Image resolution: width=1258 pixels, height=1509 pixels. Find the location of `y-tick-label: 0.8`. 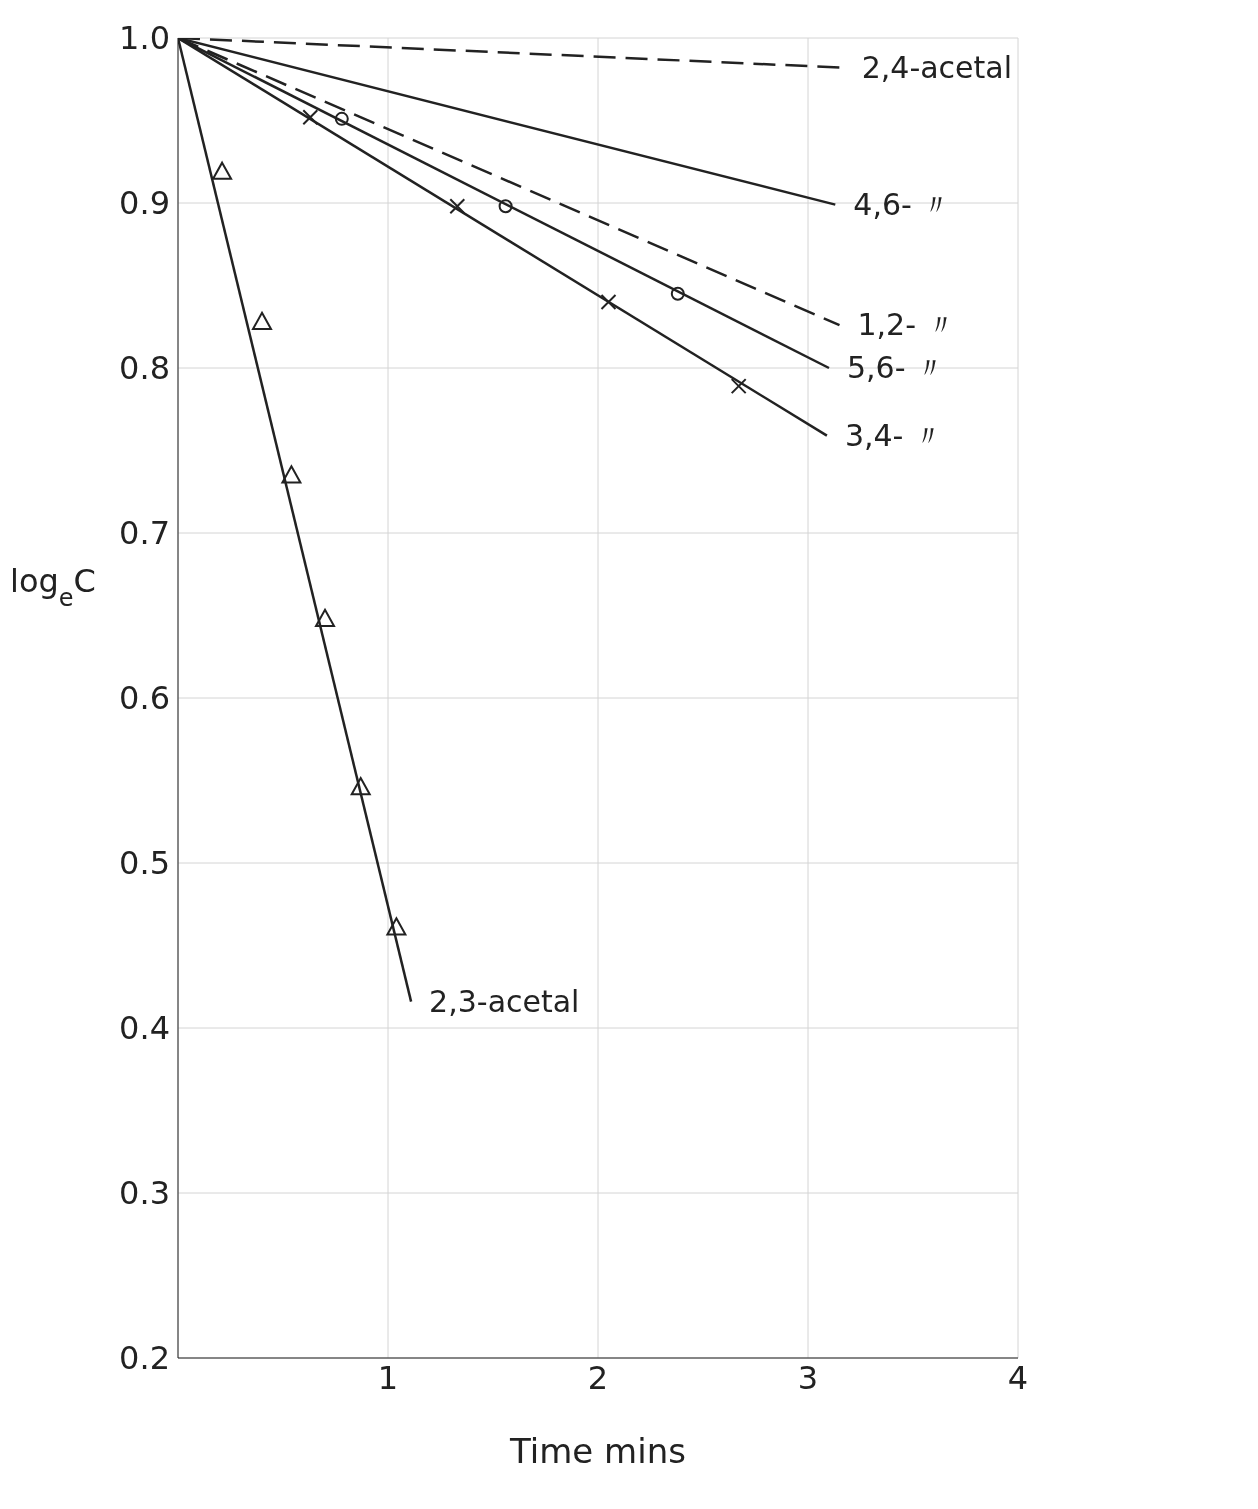

y-tick-label: 0.8 is located at coordinates (144, 368).